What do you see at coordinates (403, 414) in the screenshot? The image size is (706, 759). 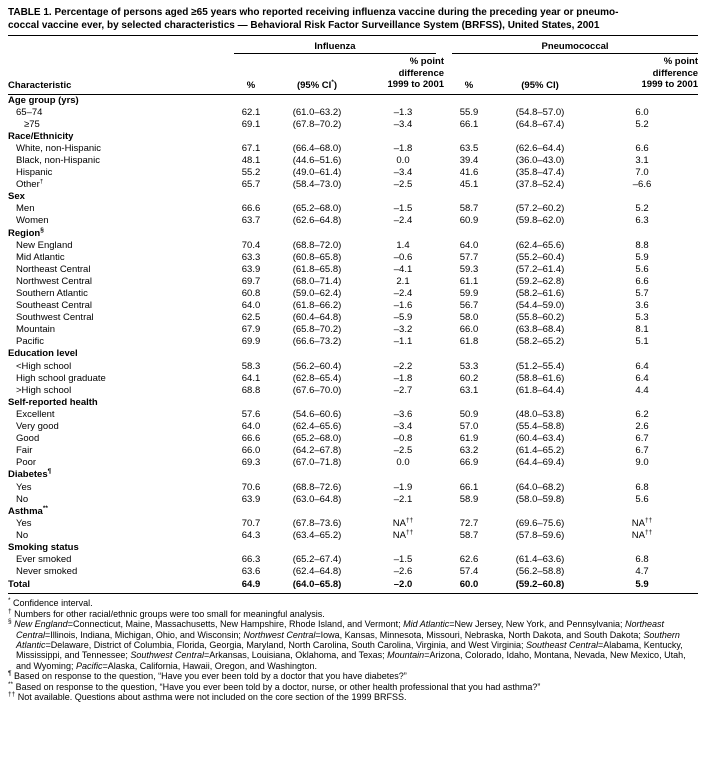 I see `flu-diff-cell: –3.6` at bounding box center [403, 414].